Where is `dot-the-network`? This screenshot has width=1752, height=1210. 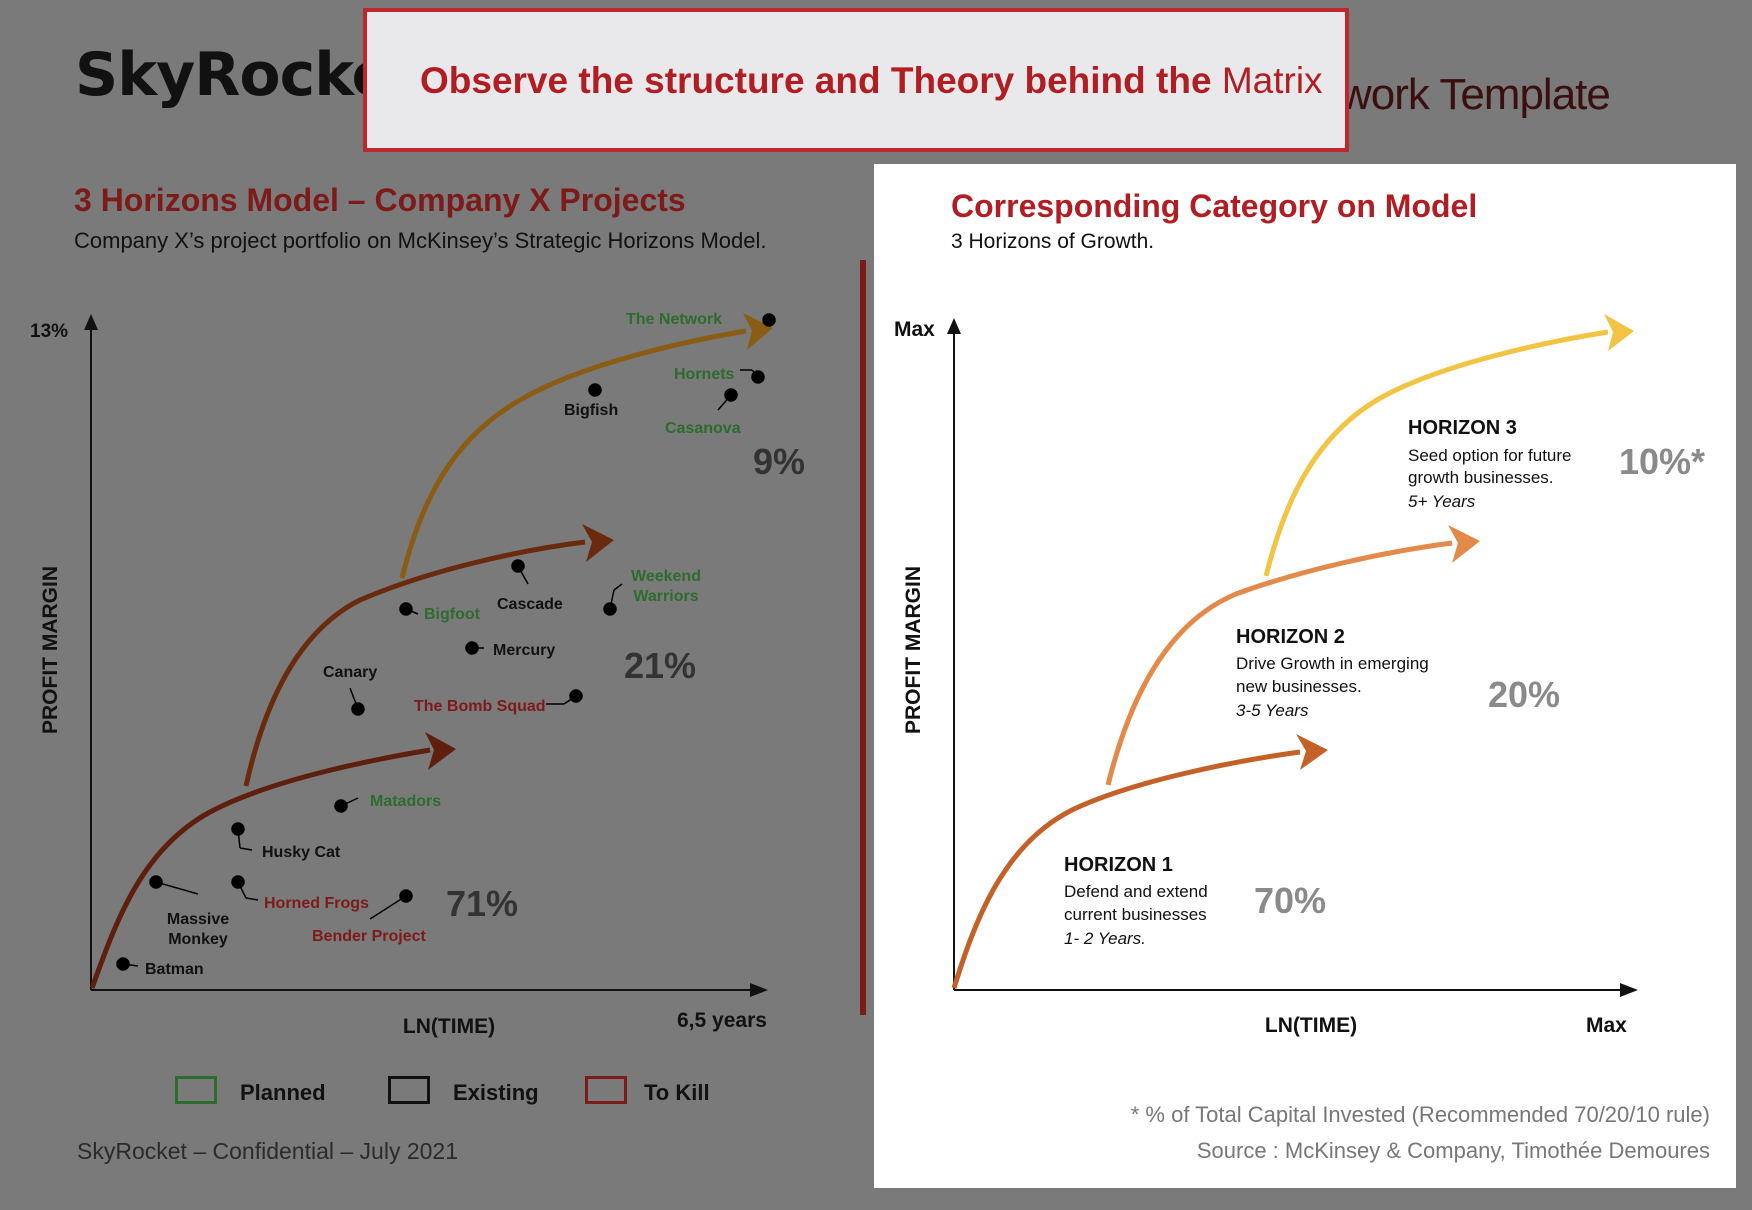
dot-the-network is located at coordinates (769, 320).